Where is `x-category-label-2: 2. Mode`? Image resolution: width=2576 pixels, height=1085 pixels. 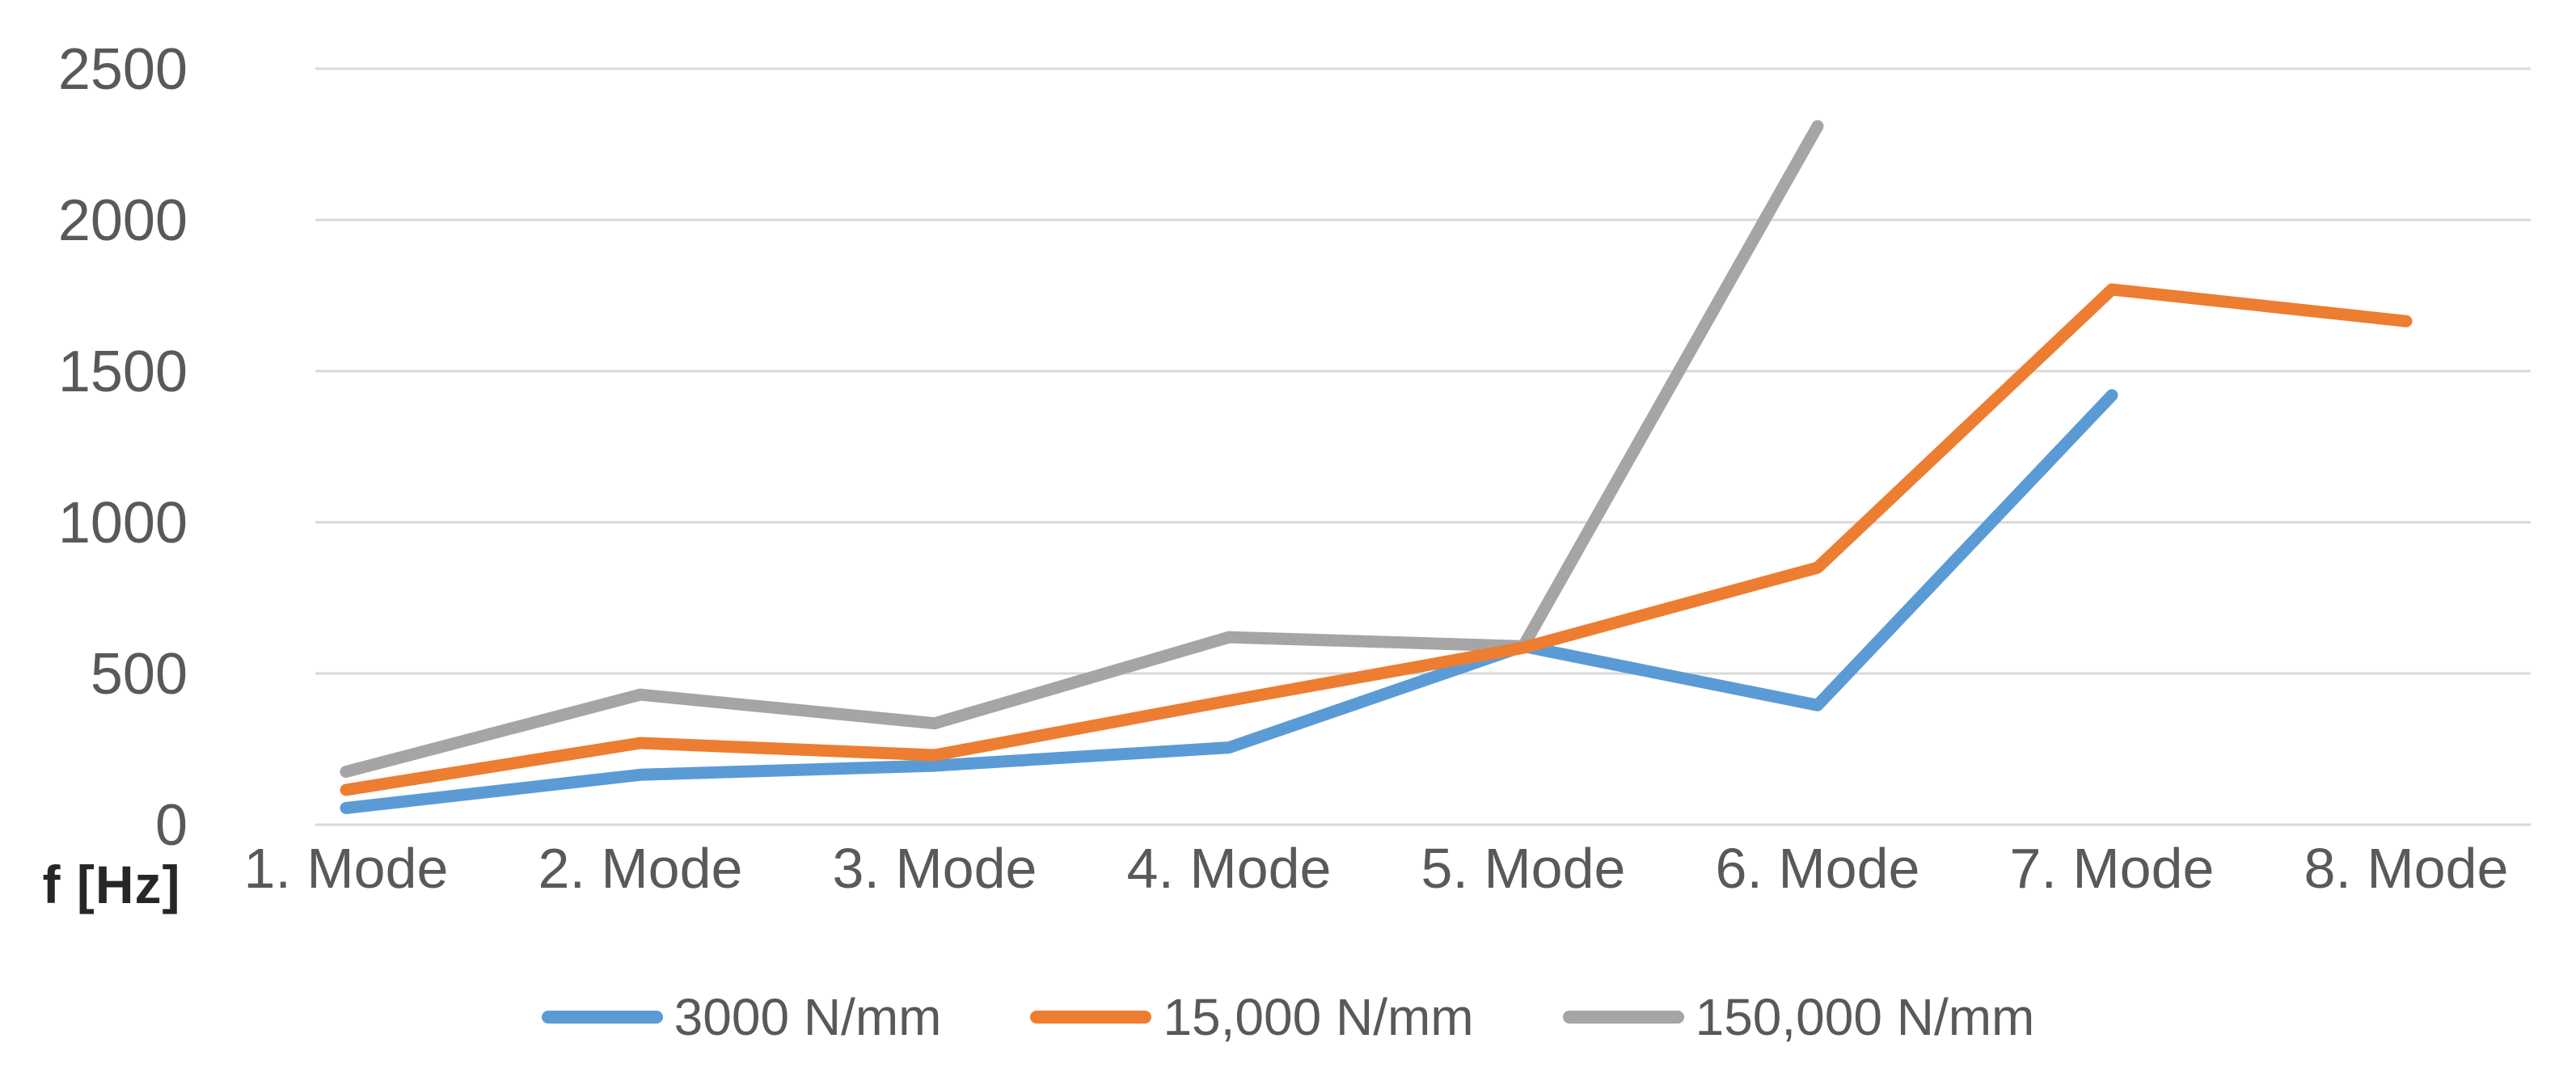
x-category-label-2: 2. Mode is located at coordinates (640, 868).